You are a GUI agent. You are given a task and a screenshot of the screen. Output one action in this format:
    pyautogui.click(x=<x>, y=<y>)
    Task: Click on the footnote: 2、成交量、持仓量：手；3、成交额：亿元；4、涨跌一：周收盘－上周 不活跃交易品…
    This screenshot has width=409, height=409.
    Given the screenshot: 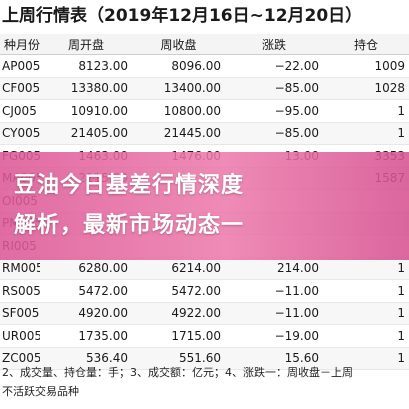 What is the action you would take?
    pyautogui.click(x=204, y=382)
    